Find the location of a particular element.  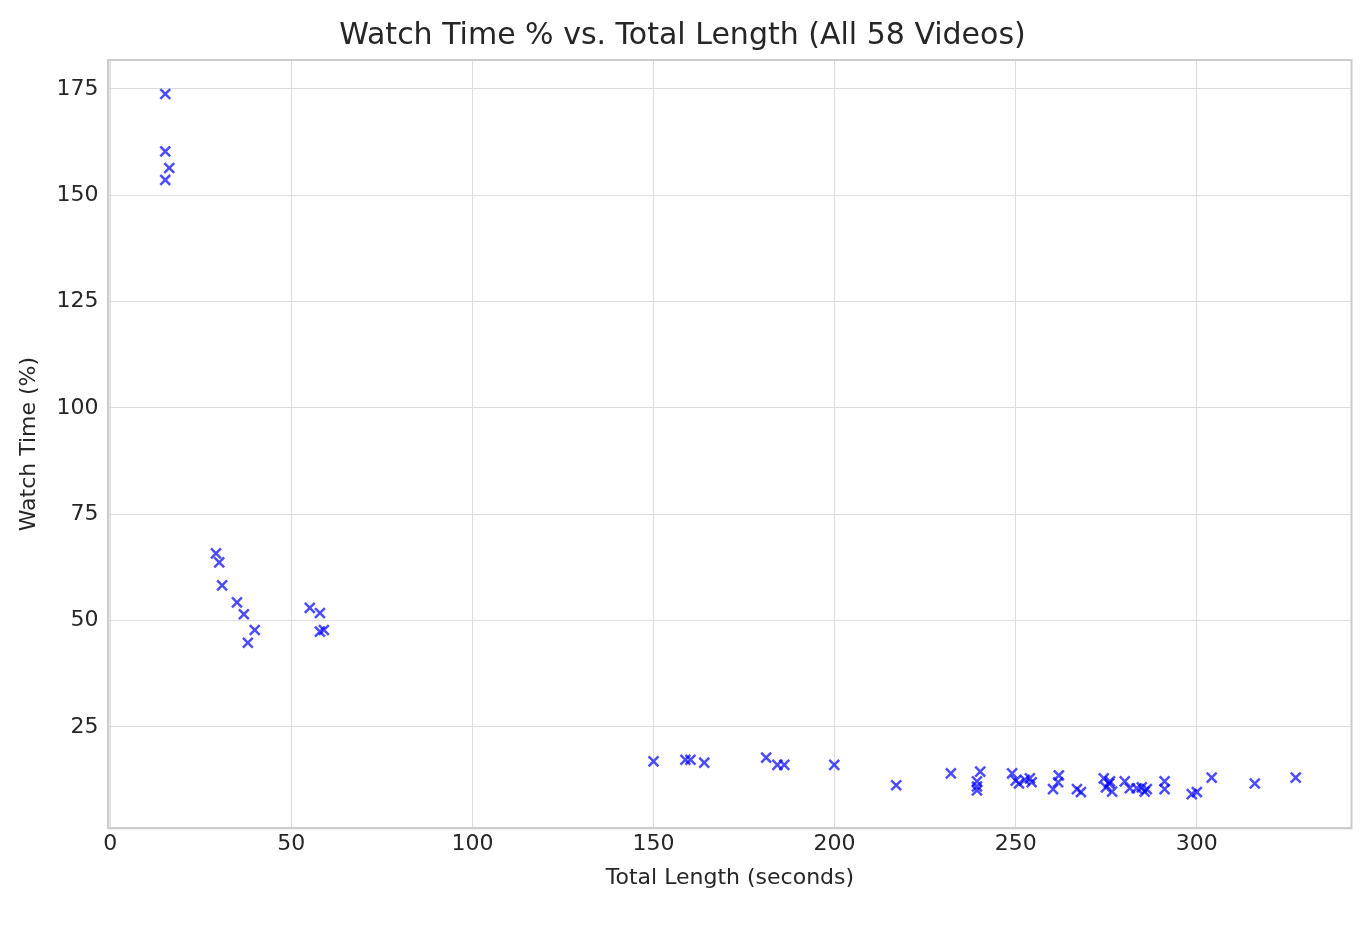

y-tick-label: 75 is located at coordinates (84, 512).